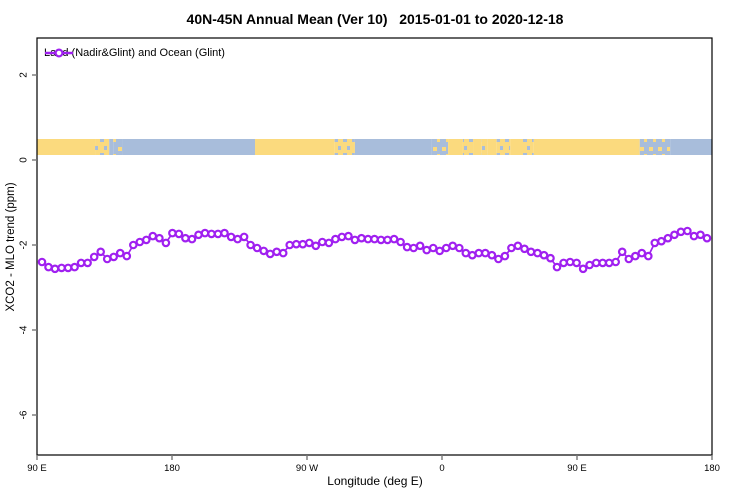 This screenshot has height=500, width=750. What do you see at coordinates (172, 468) in the screenshot?
I see `x-tick-label: 180` at bounding box center [172, 468].